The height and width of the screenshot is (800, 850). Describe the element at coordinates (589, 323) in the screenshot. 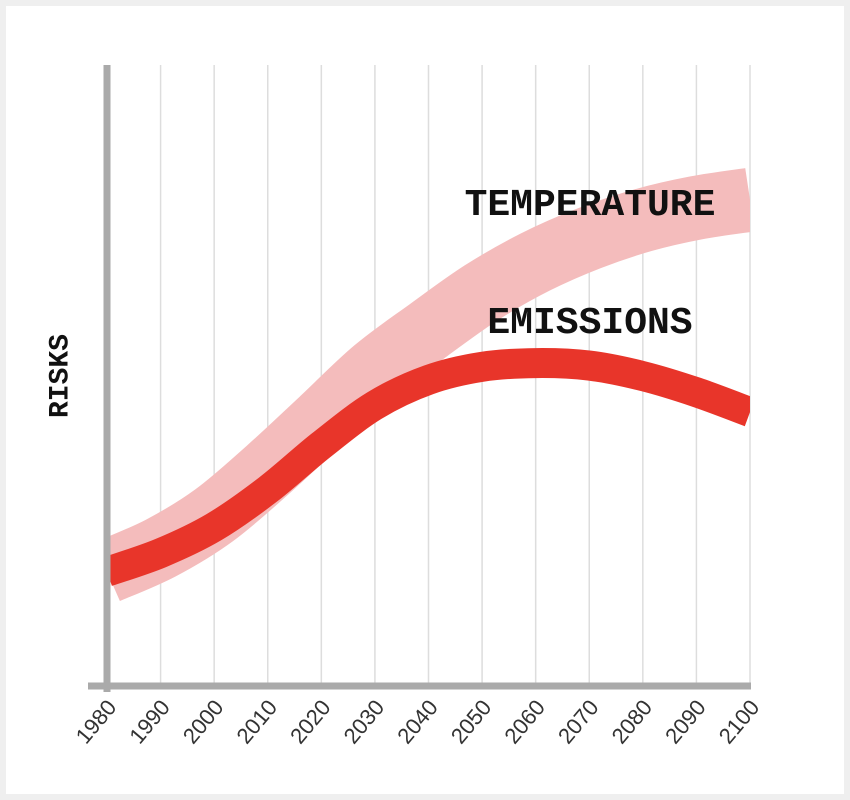

I see `series-label: EMISSIONS` at that location.